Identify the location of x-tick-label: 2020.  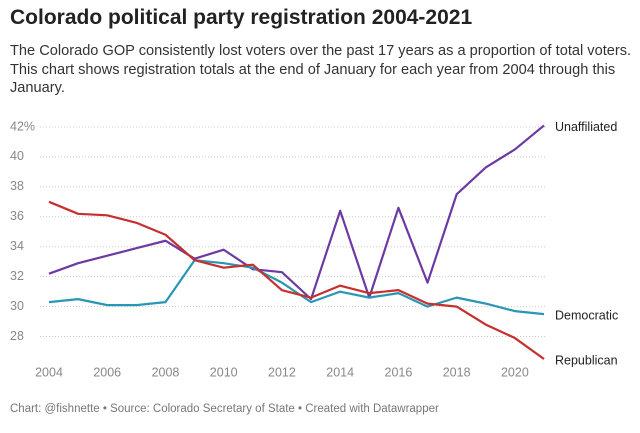
(515, 372).